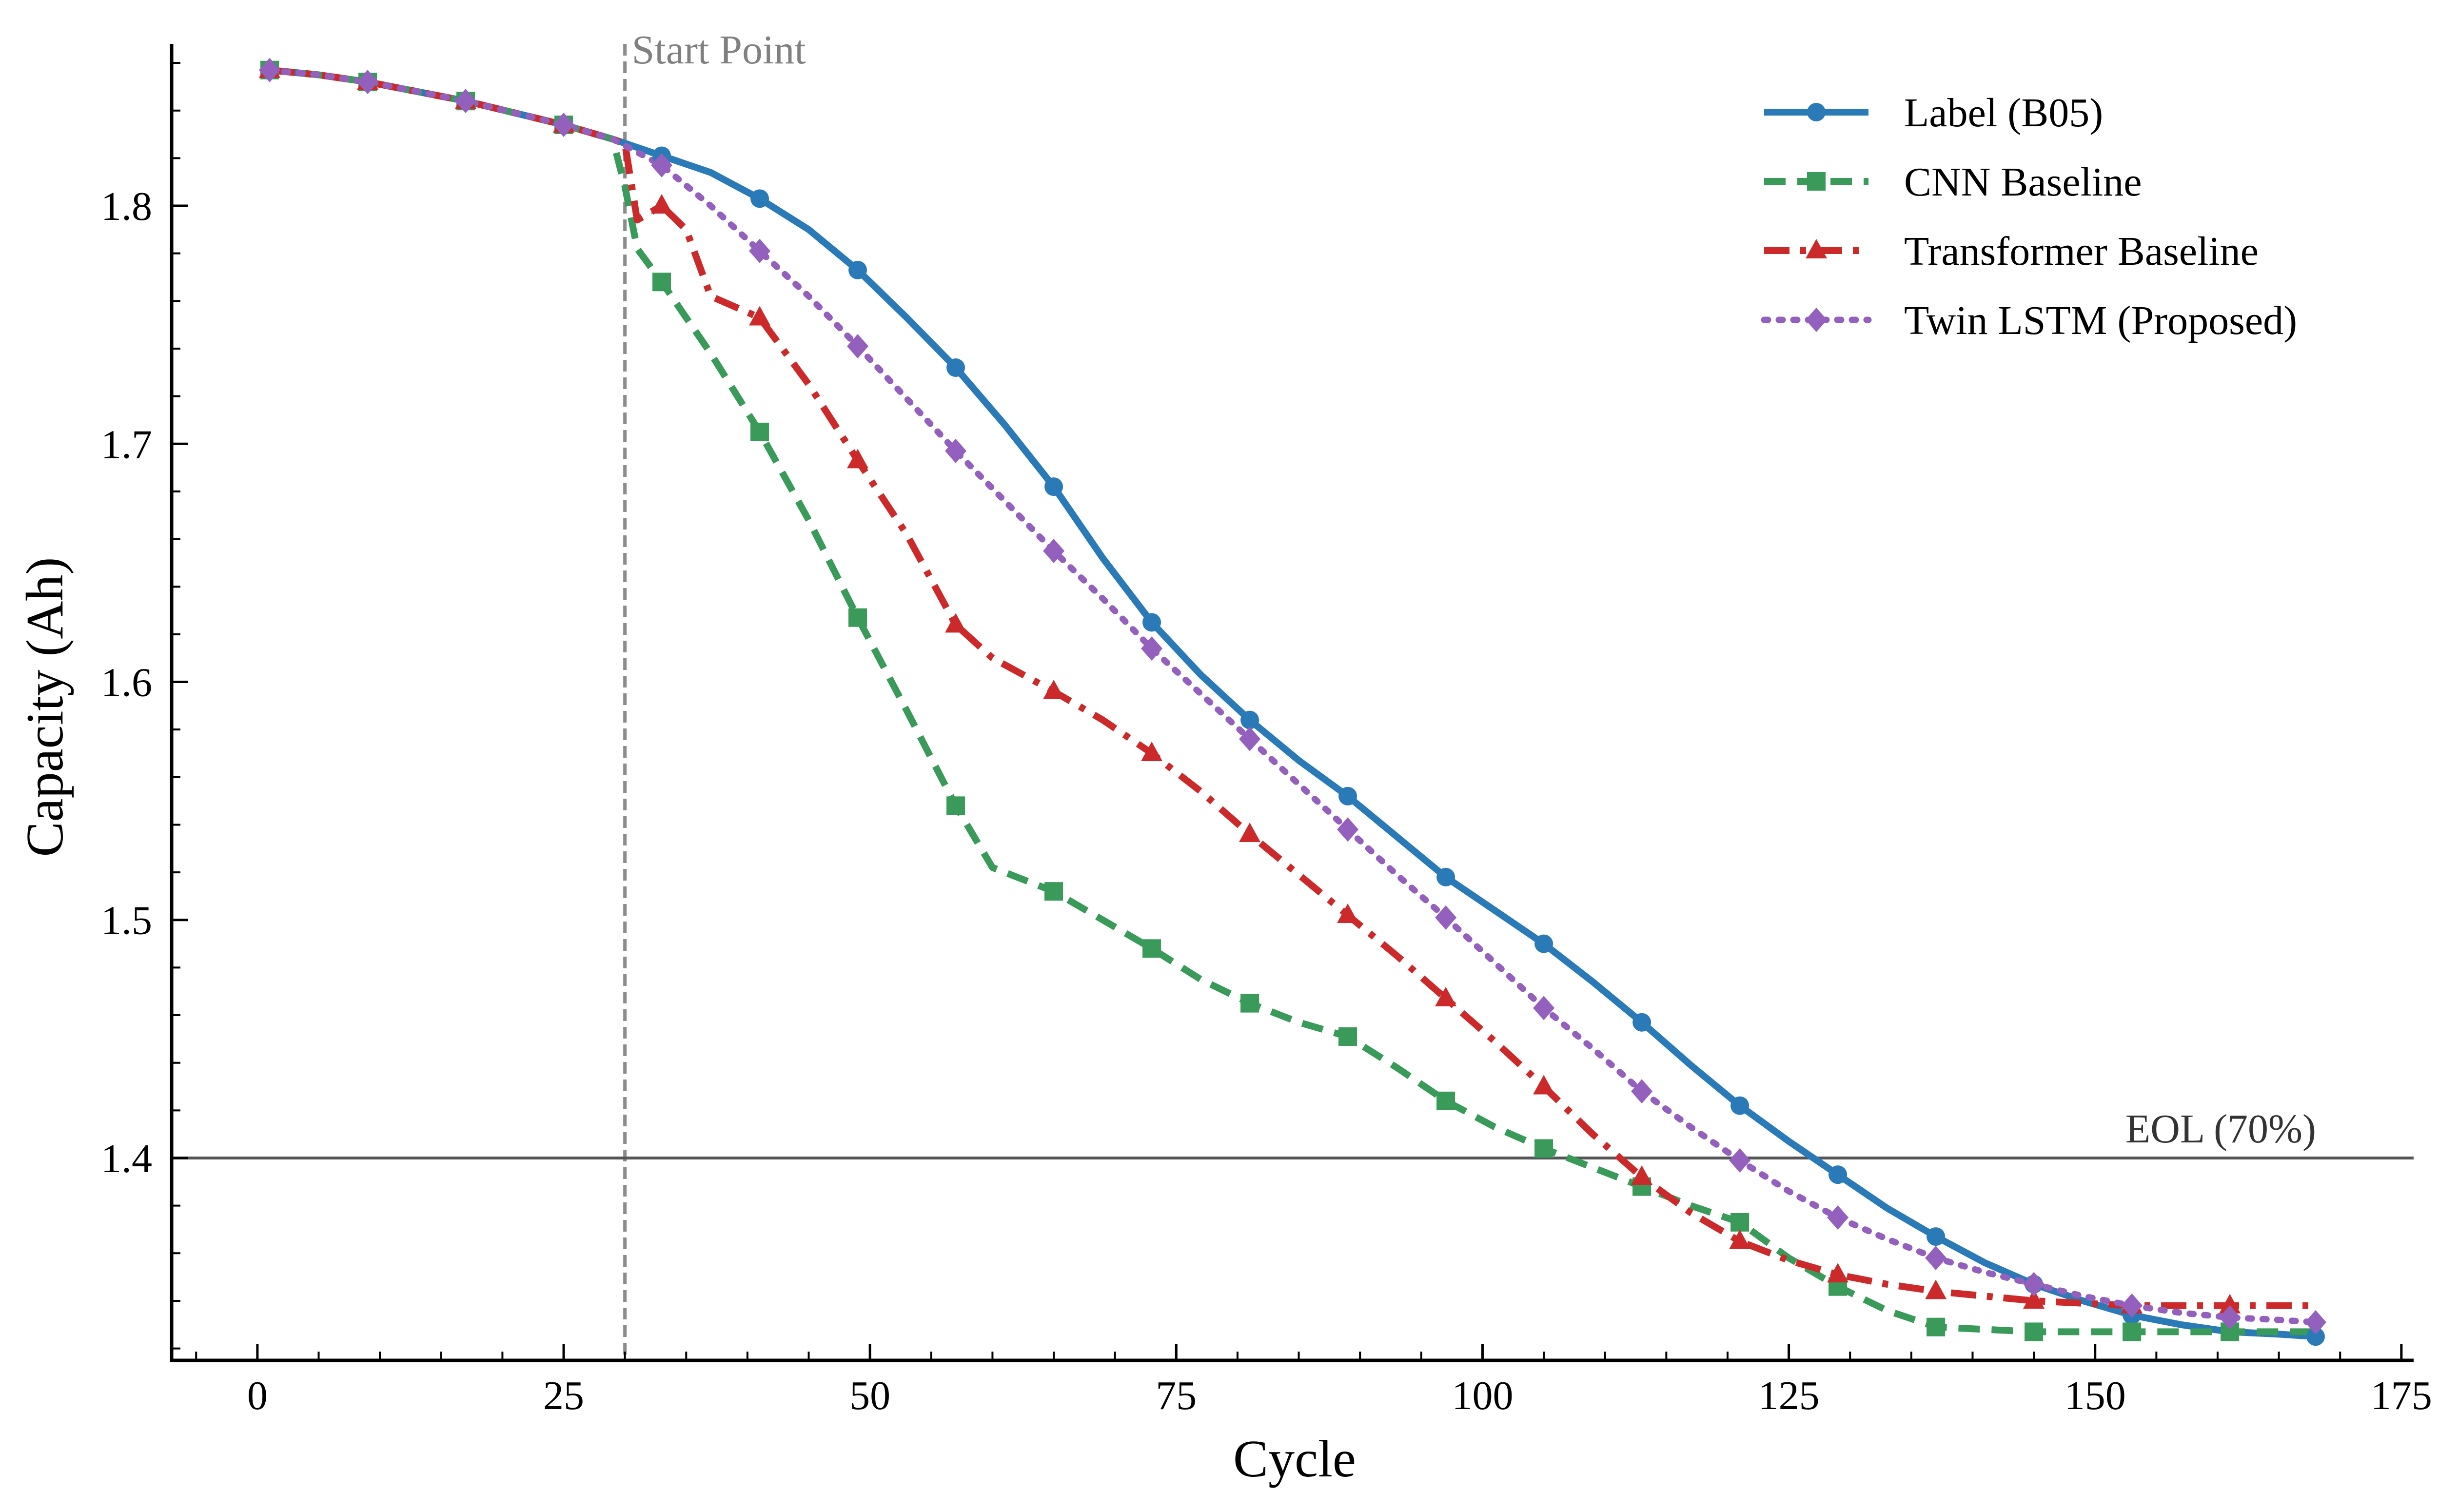  What do you see at coordinates (1816, 182) in the screenshot?
I see `legend-marker-cnn-baseline` at bounding box center [1816, 182].